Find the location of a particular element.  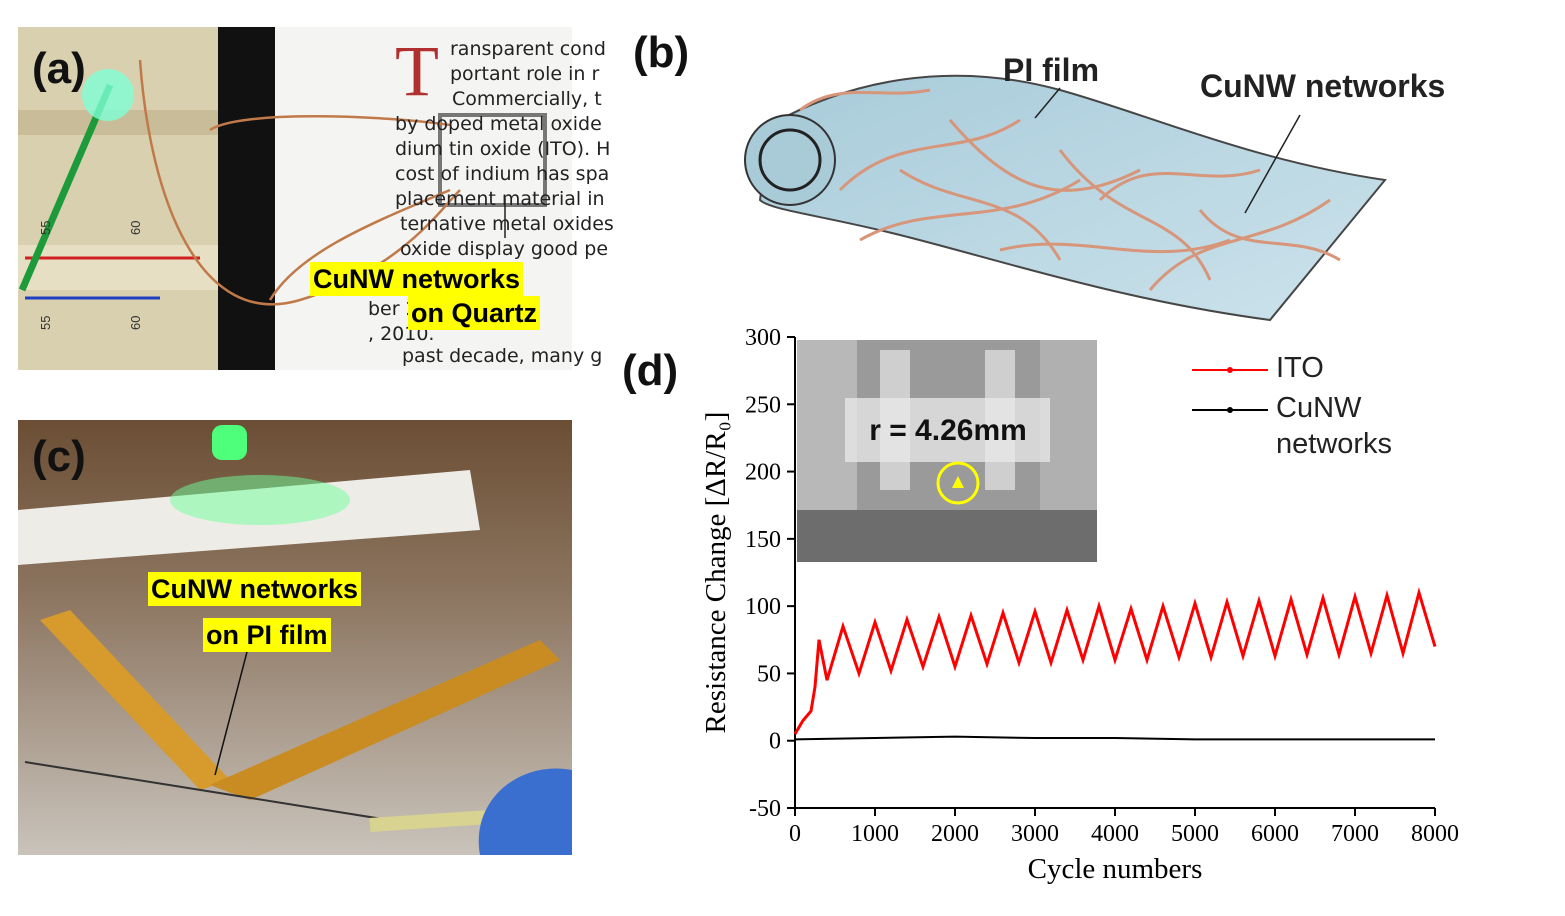

inset-photo is located at coordinates (947, 451).